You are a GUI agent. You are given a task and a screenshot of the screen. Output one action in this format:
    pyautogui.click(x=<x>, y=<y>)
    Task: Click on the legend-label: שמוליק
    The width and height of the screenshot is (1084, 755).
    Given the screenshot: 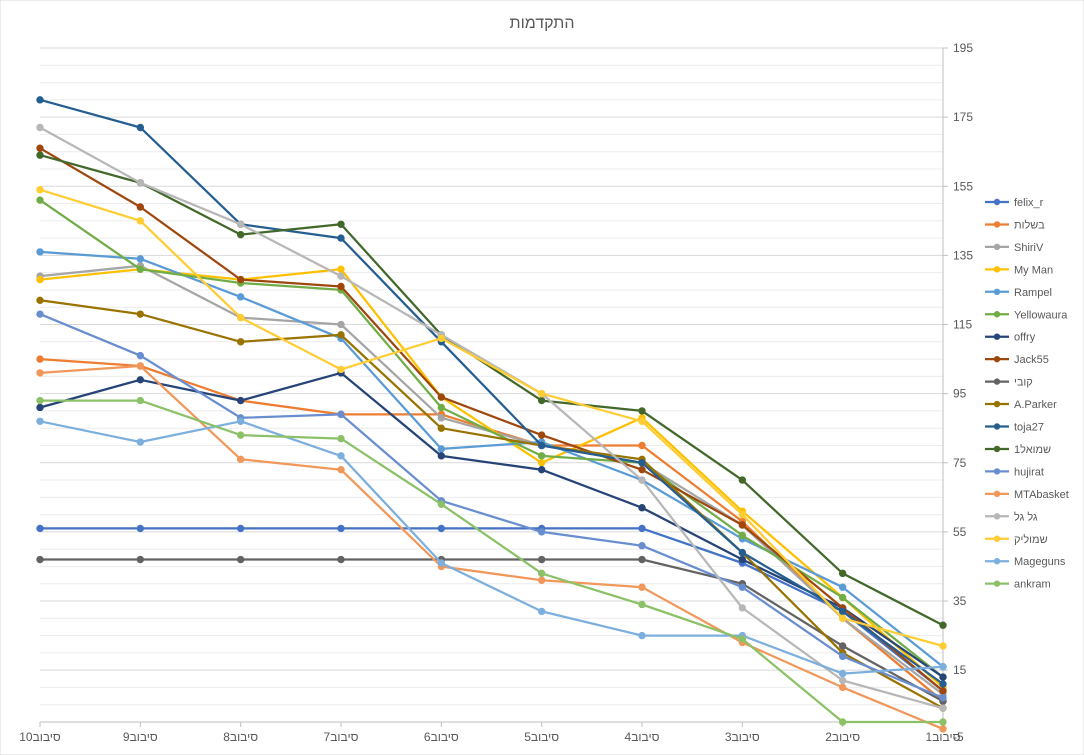 What is the action you would take?
    pyautogui.click(x=1031, y=539)
    